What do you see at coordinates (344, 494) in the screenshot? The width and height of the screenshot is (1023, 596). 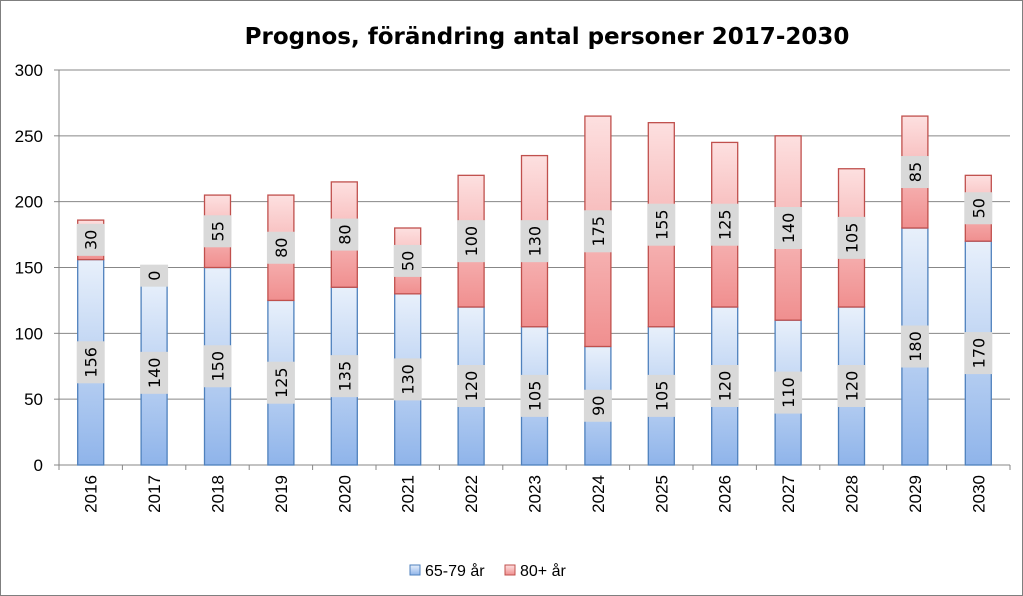 I see `x-tick-label: 2020` at bounding box center [344, 494].